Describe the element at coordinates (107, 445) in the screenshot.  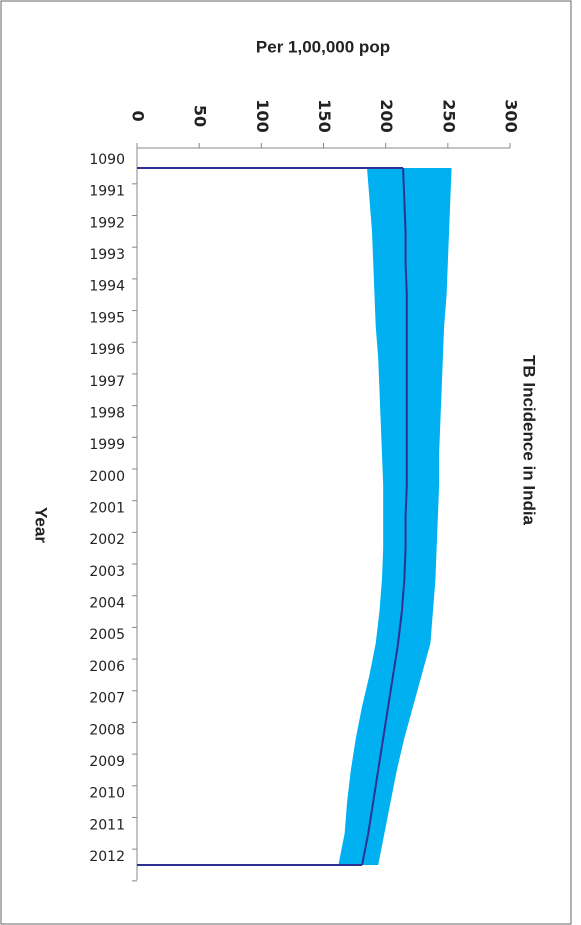
I see `category-tick-label: 1999` at that location.